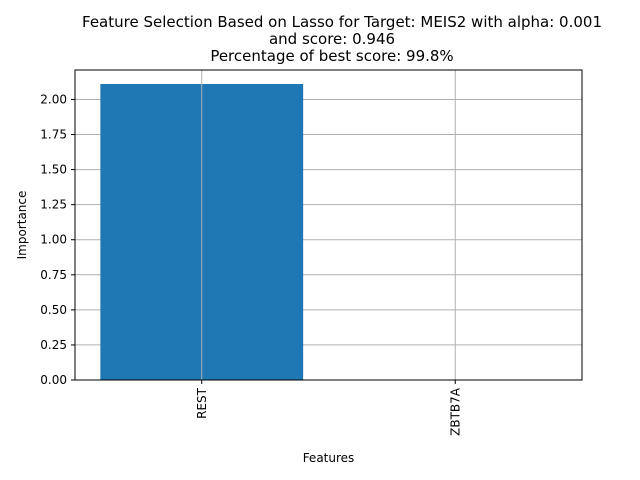 This screenshot has width=640, height=480. Describe the element at coordinates (331, 56) in the screenshot. I see `chart-title-line-3: Percentage of best score: 99.8%` at that location.